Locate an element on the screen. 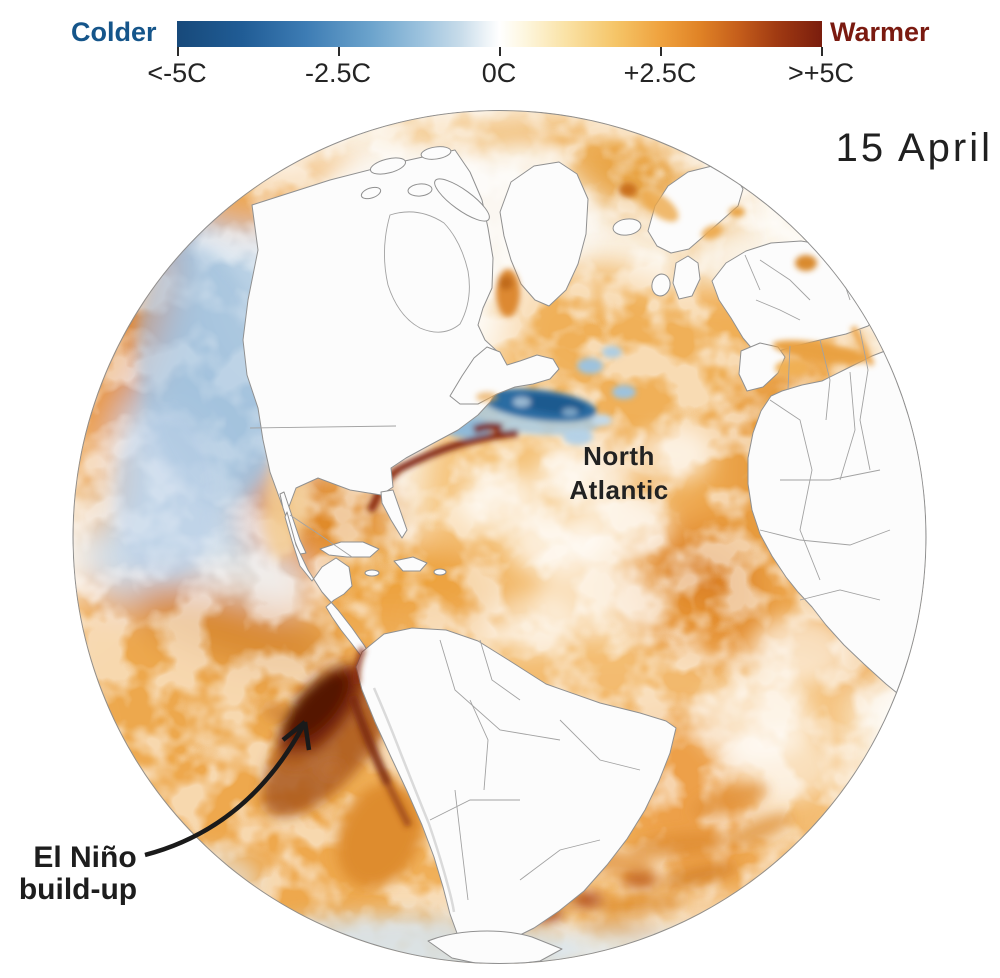 The width and height of the screenshot is (1000, 978). svg-text: build-up is located at coordinates (78, 889).